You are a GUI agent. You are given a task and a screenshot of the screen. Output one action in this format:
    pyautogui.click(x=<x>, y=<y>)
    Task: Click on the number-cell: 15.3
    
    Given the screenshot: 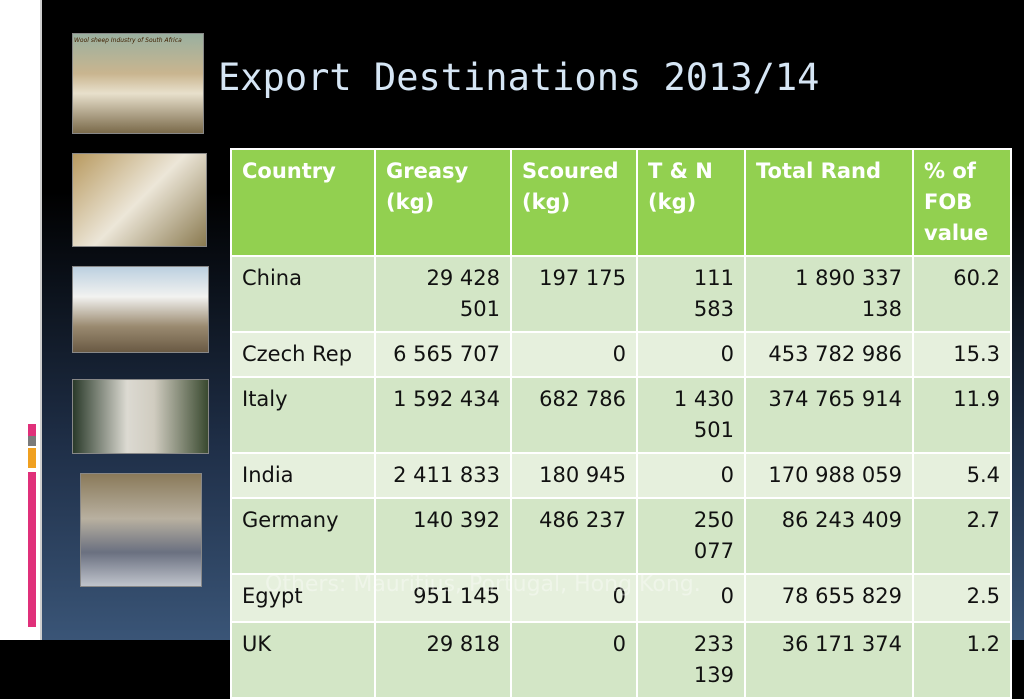 What is the action you would take?
    pyautogui.click(x=962, y=354)
    